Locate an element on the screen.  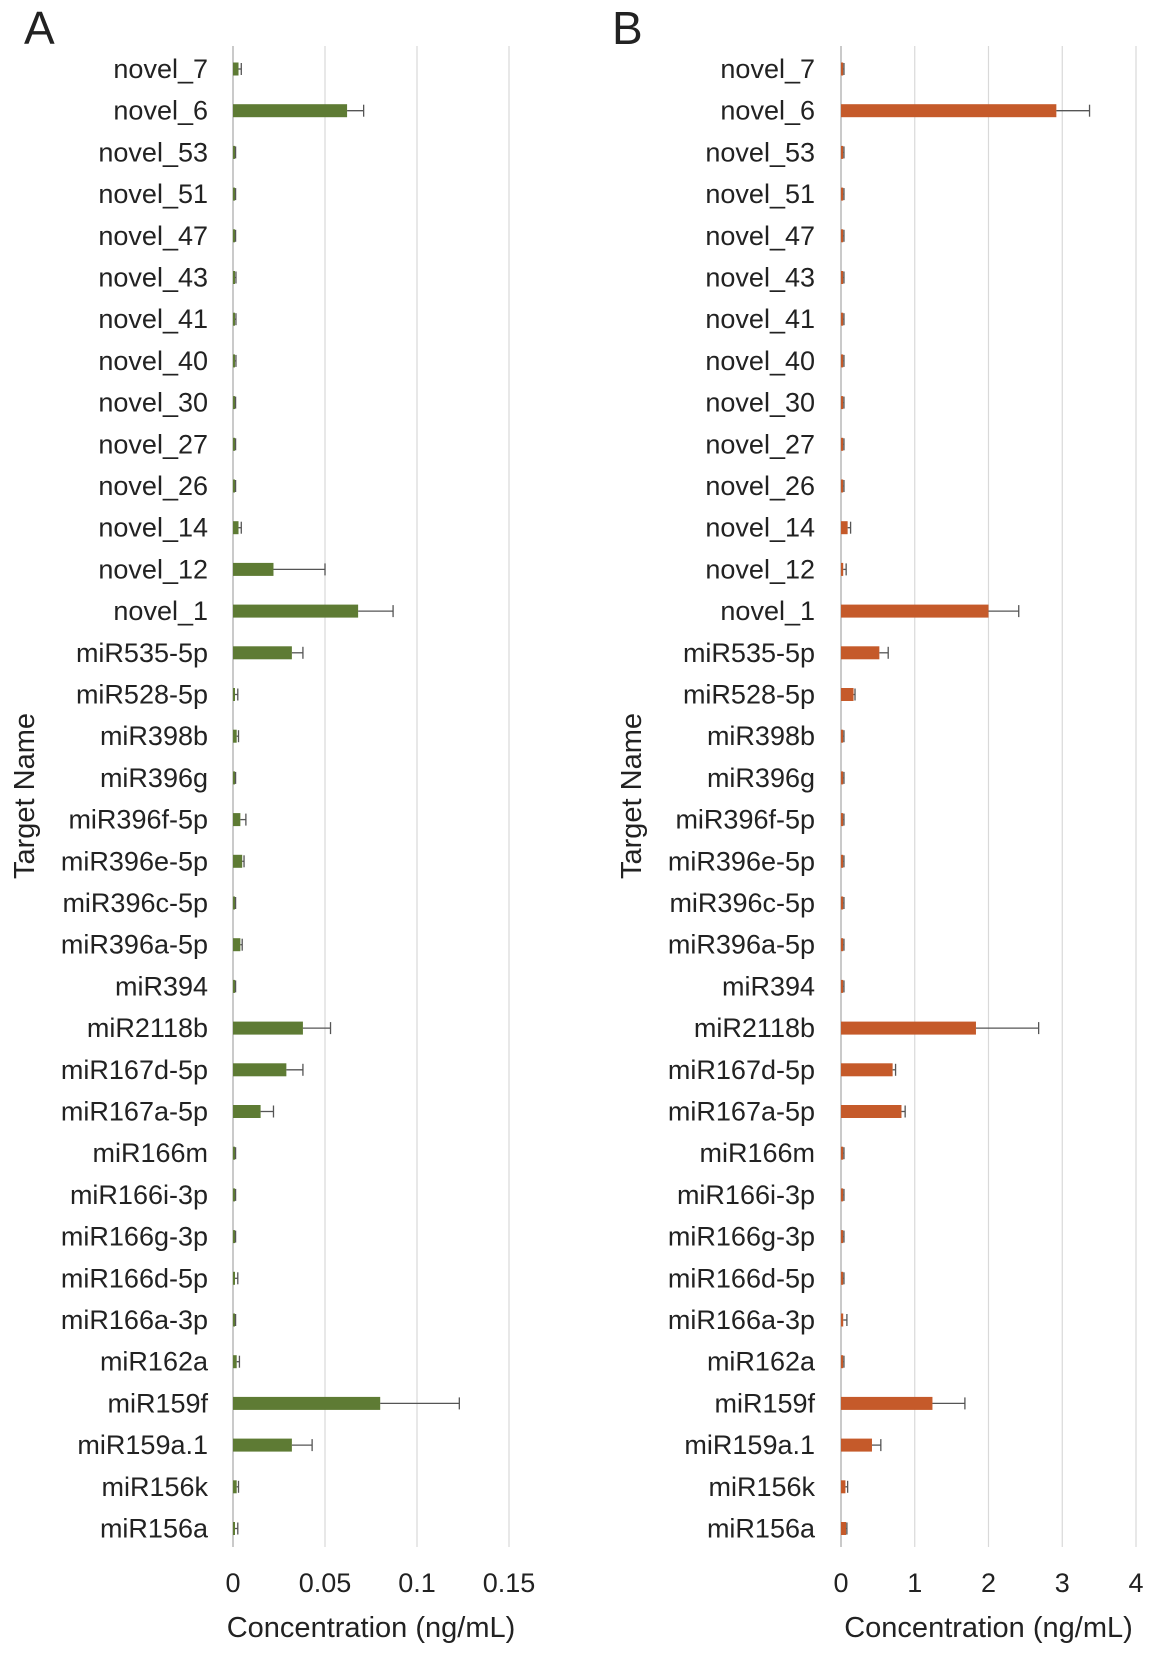
b-x-tick-label: 0 is located at coordinates (840, 1583).